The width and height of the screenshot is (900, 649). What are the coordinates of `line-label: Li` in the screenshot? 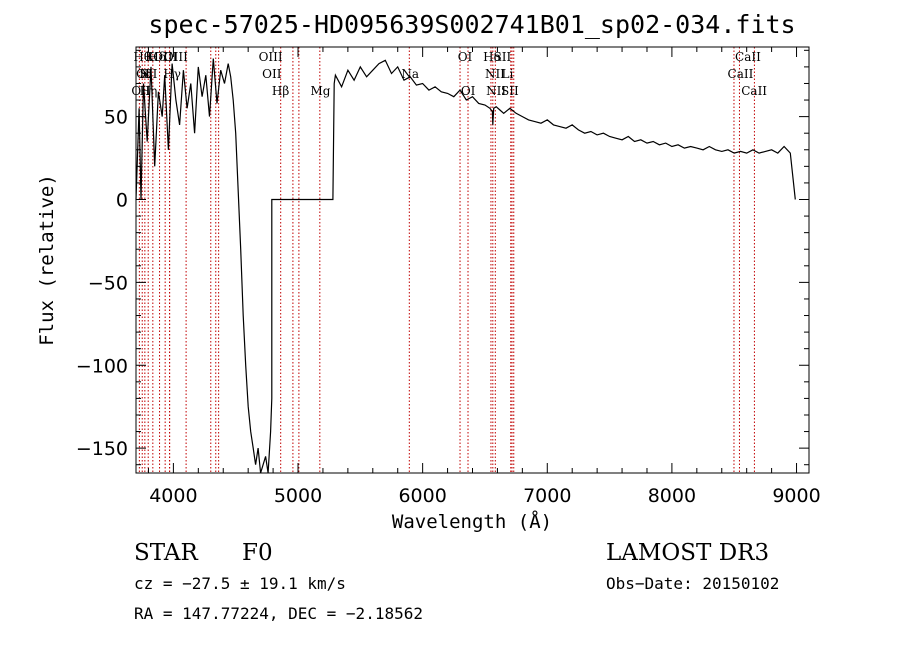 It's located at (507, 74).